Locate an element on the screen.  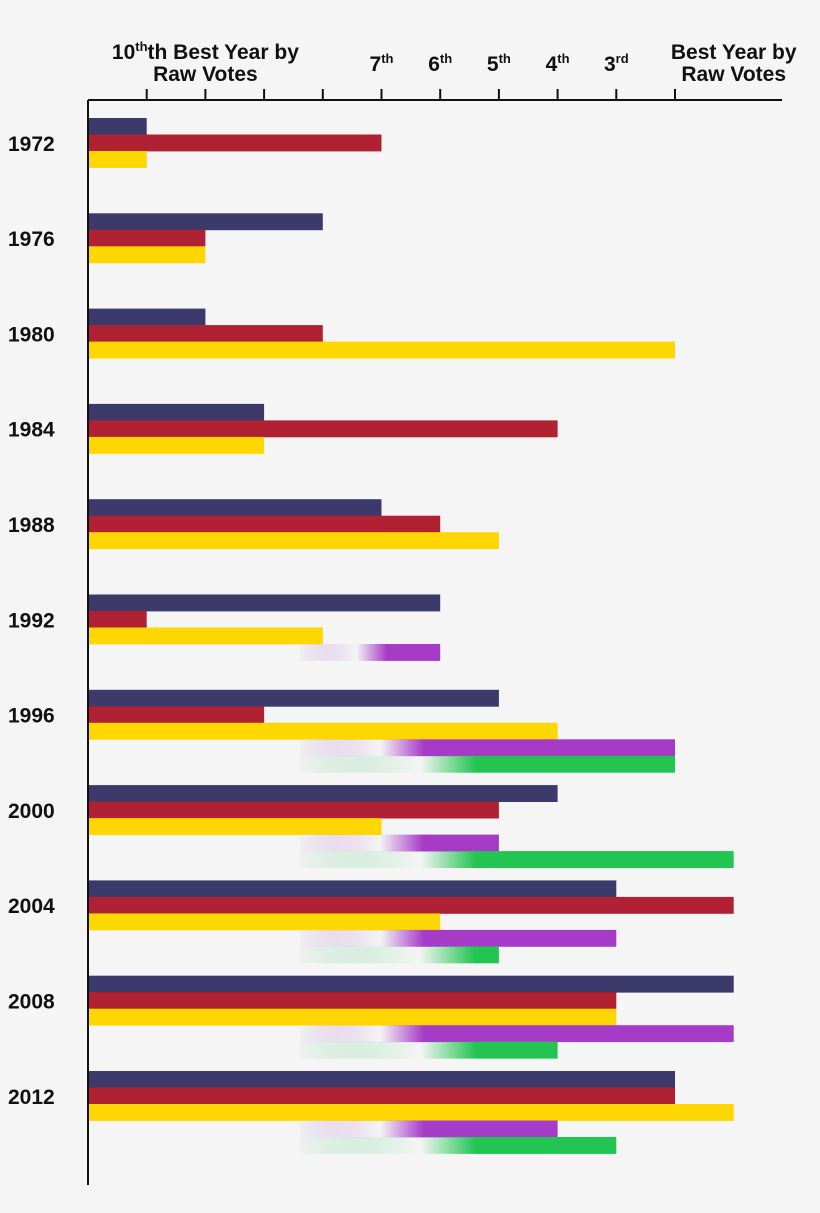
category-label: 1984 is located at coordinates (31, 430).